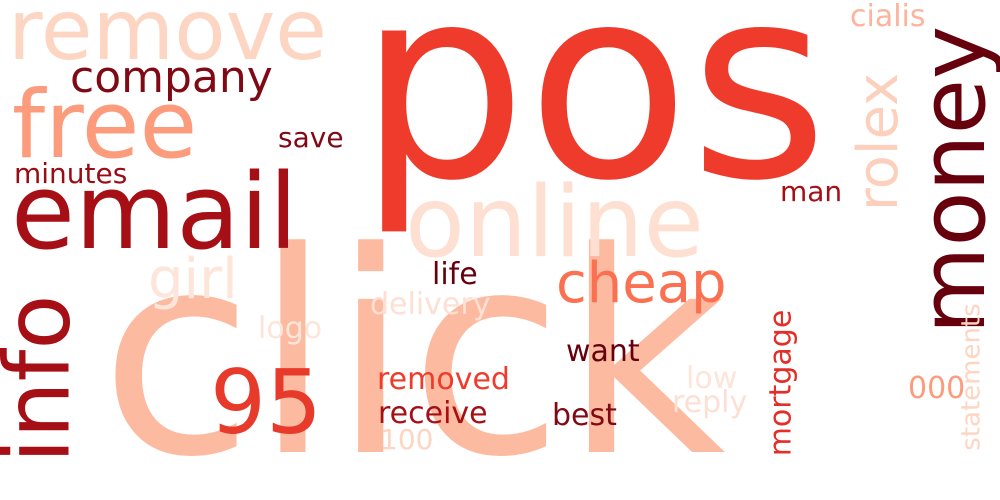 The image size is (1000, 500). What do you see at coordinates (811, 191) in the screenshot?
I see `word-man: man` at bounding box center [811, 191].